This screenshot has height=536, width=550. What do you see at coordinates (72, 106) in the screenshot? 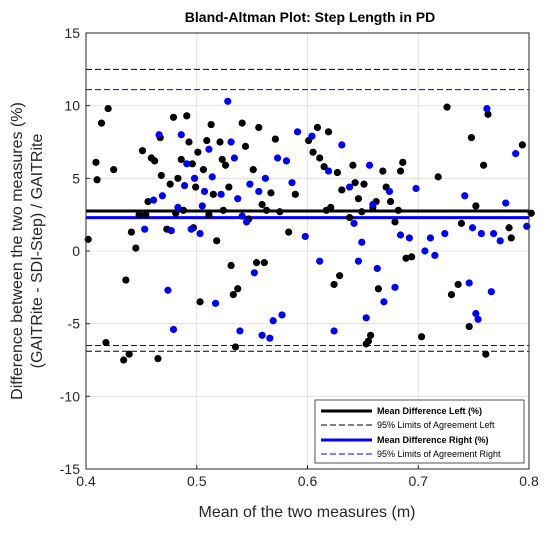
I see `y-tick-label: 10` at bounding box center [72, 106].